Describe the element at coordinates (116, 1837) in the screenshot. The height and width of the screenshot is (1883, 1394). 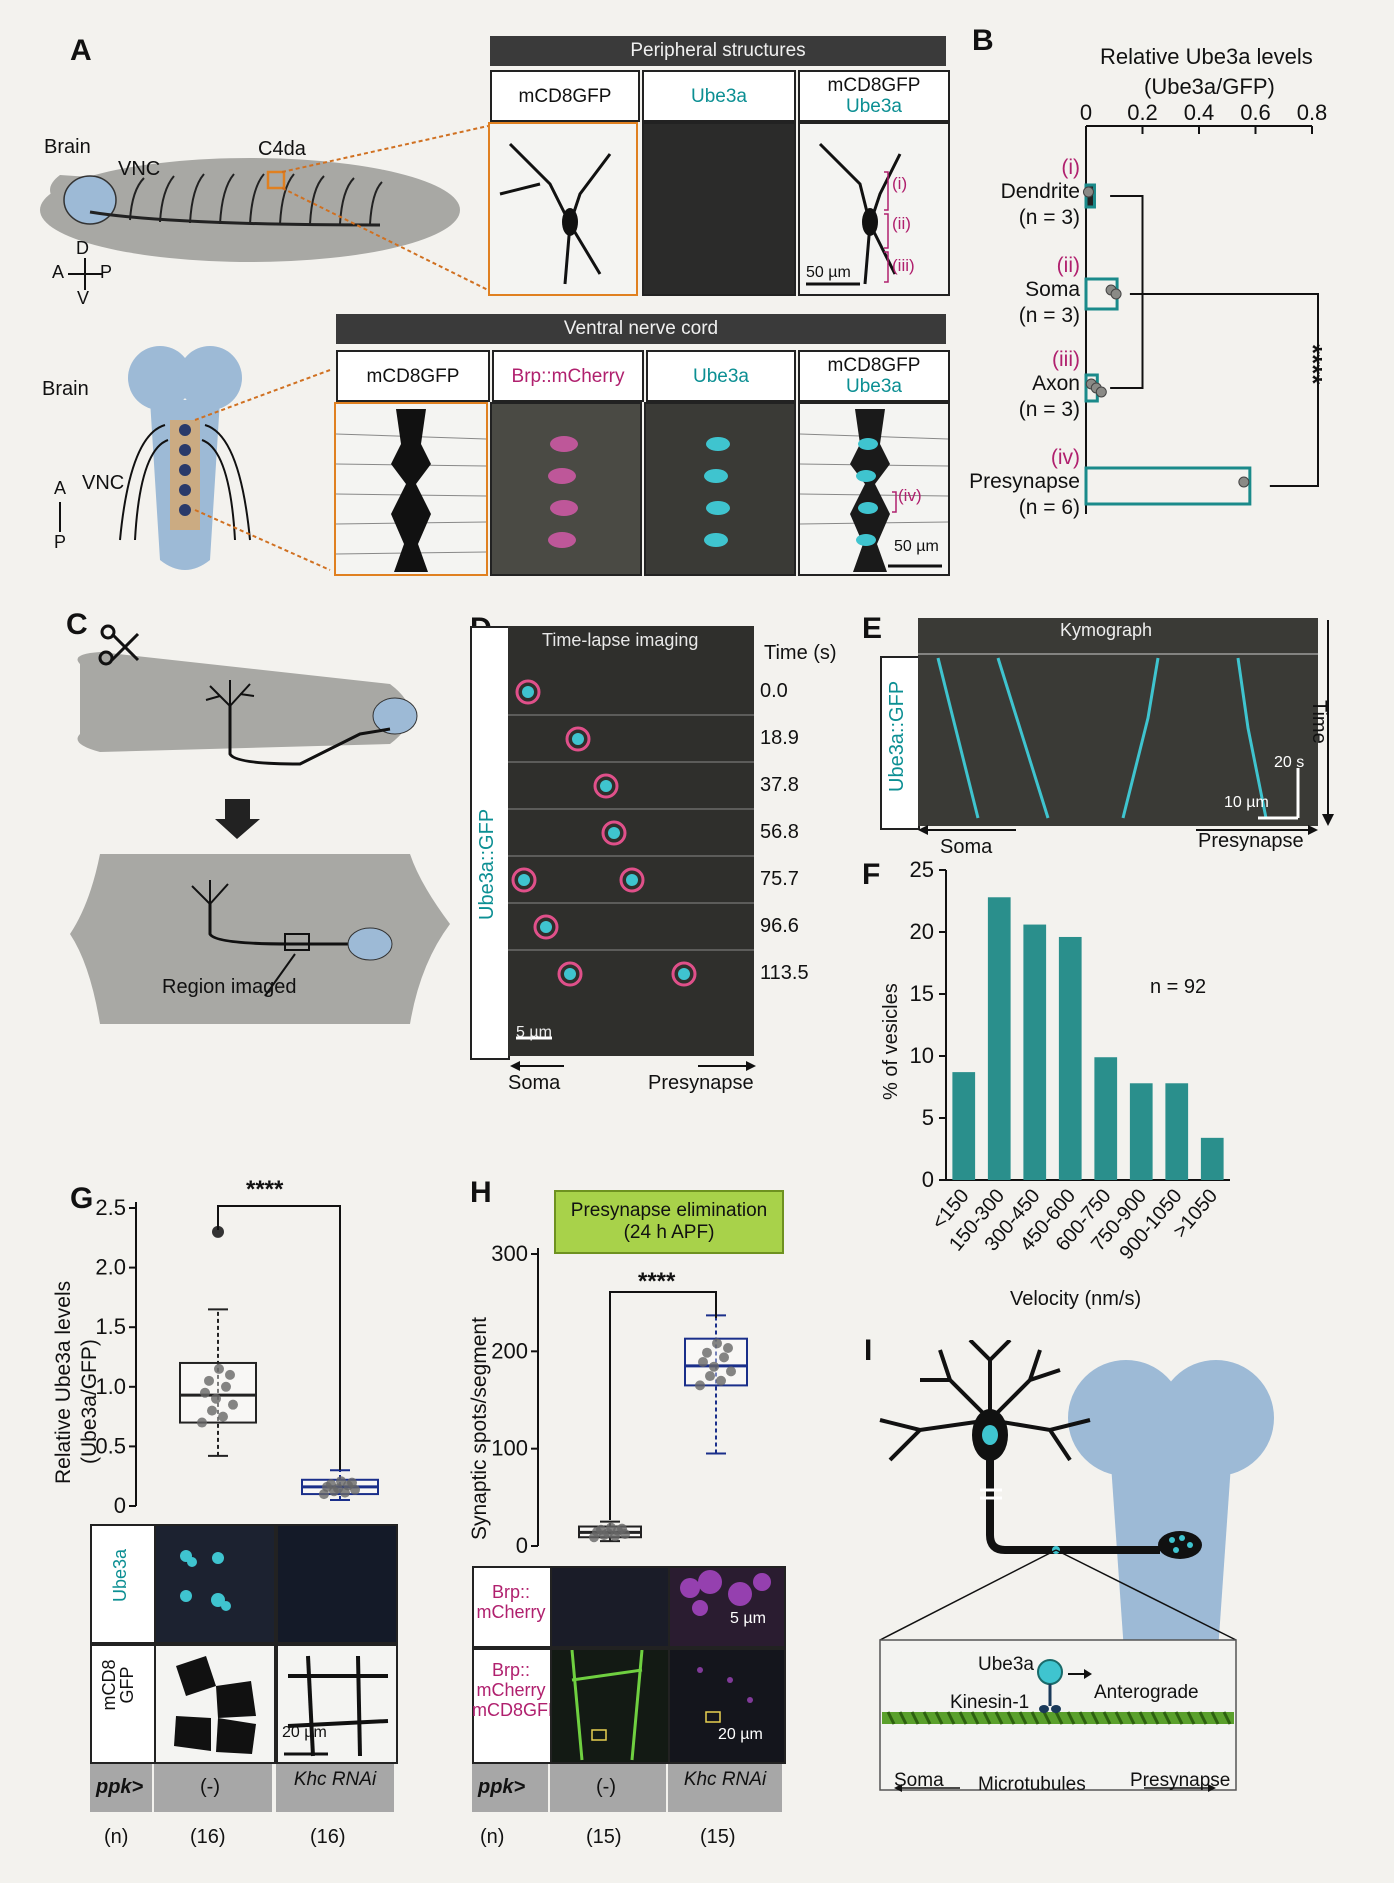
I see `panel-g-n-label: (n)` at that location.